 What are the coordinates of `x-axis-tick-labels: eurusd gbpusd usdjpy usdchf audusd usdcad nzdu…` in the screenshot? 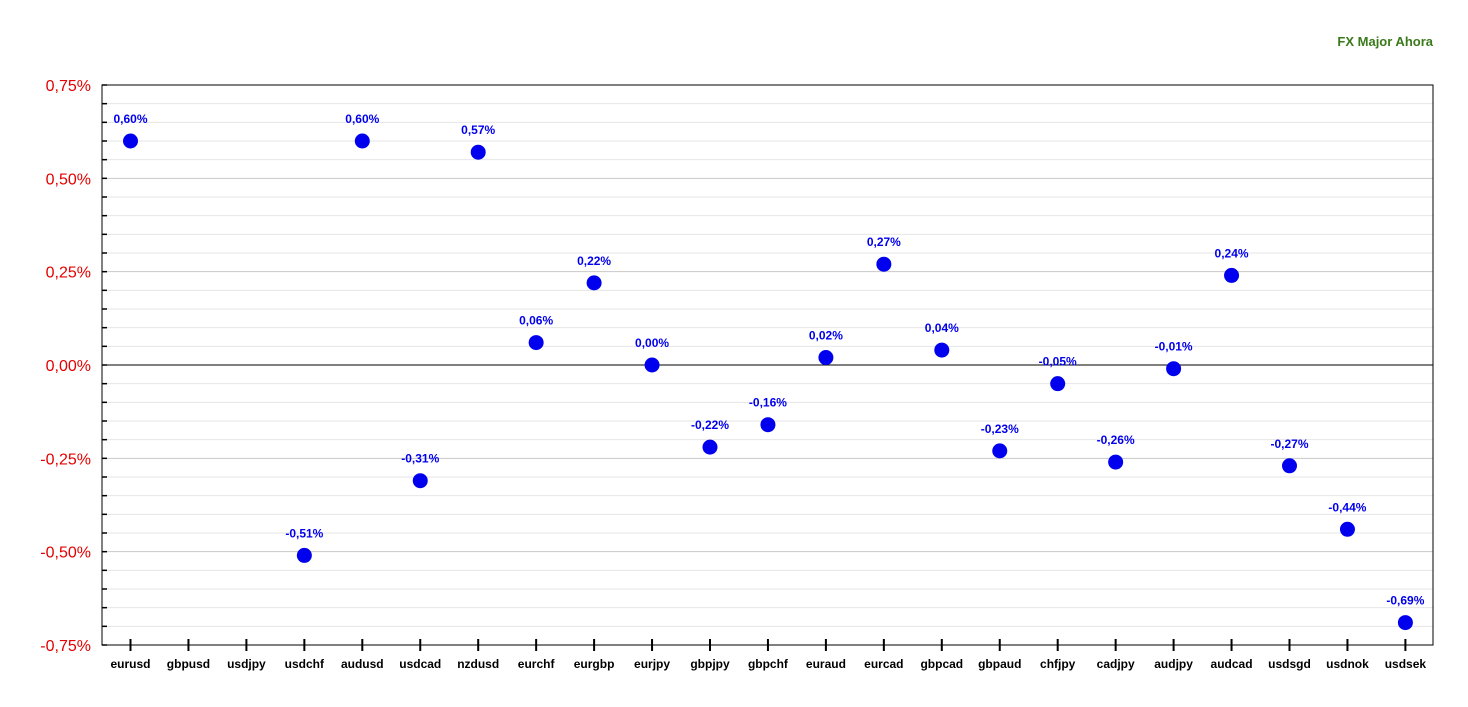 It's located at (768, 664).